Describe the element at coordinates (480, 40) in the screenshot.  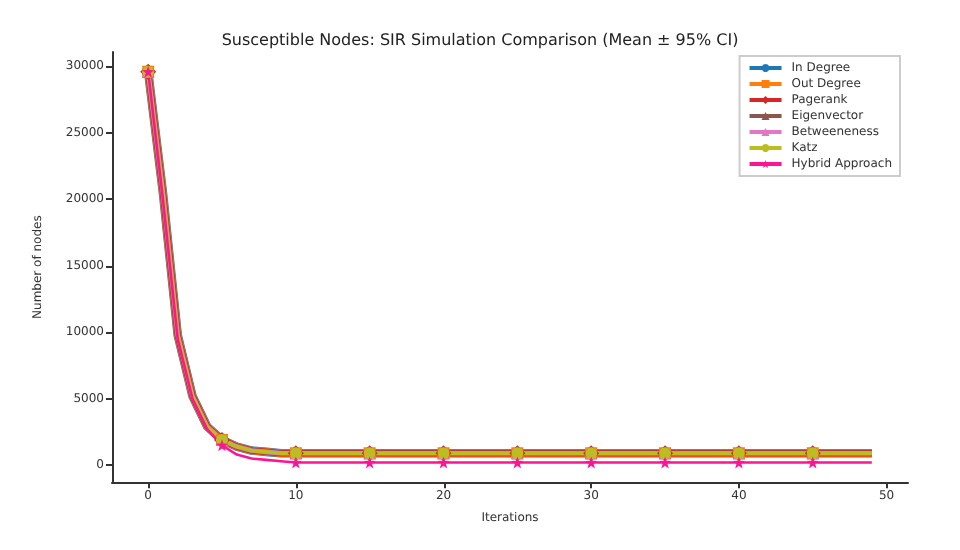
I see `chart-title: Susceptible Nodes: SIR Simulation Comparison (Mean ± 95% CI)` at that location.